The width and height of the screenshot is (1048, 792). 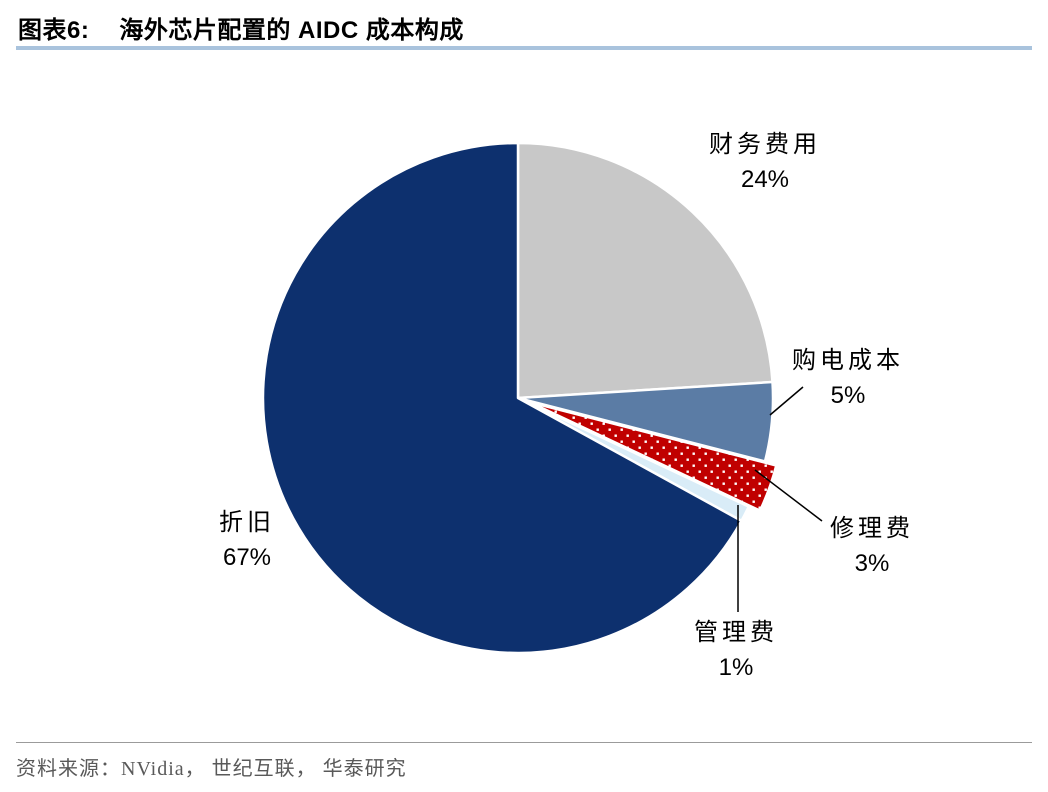 What do you see at coordinates (788, 495) in the screenshot?
I see `leader-line-repair-fee` at bounding box center [788, 495].